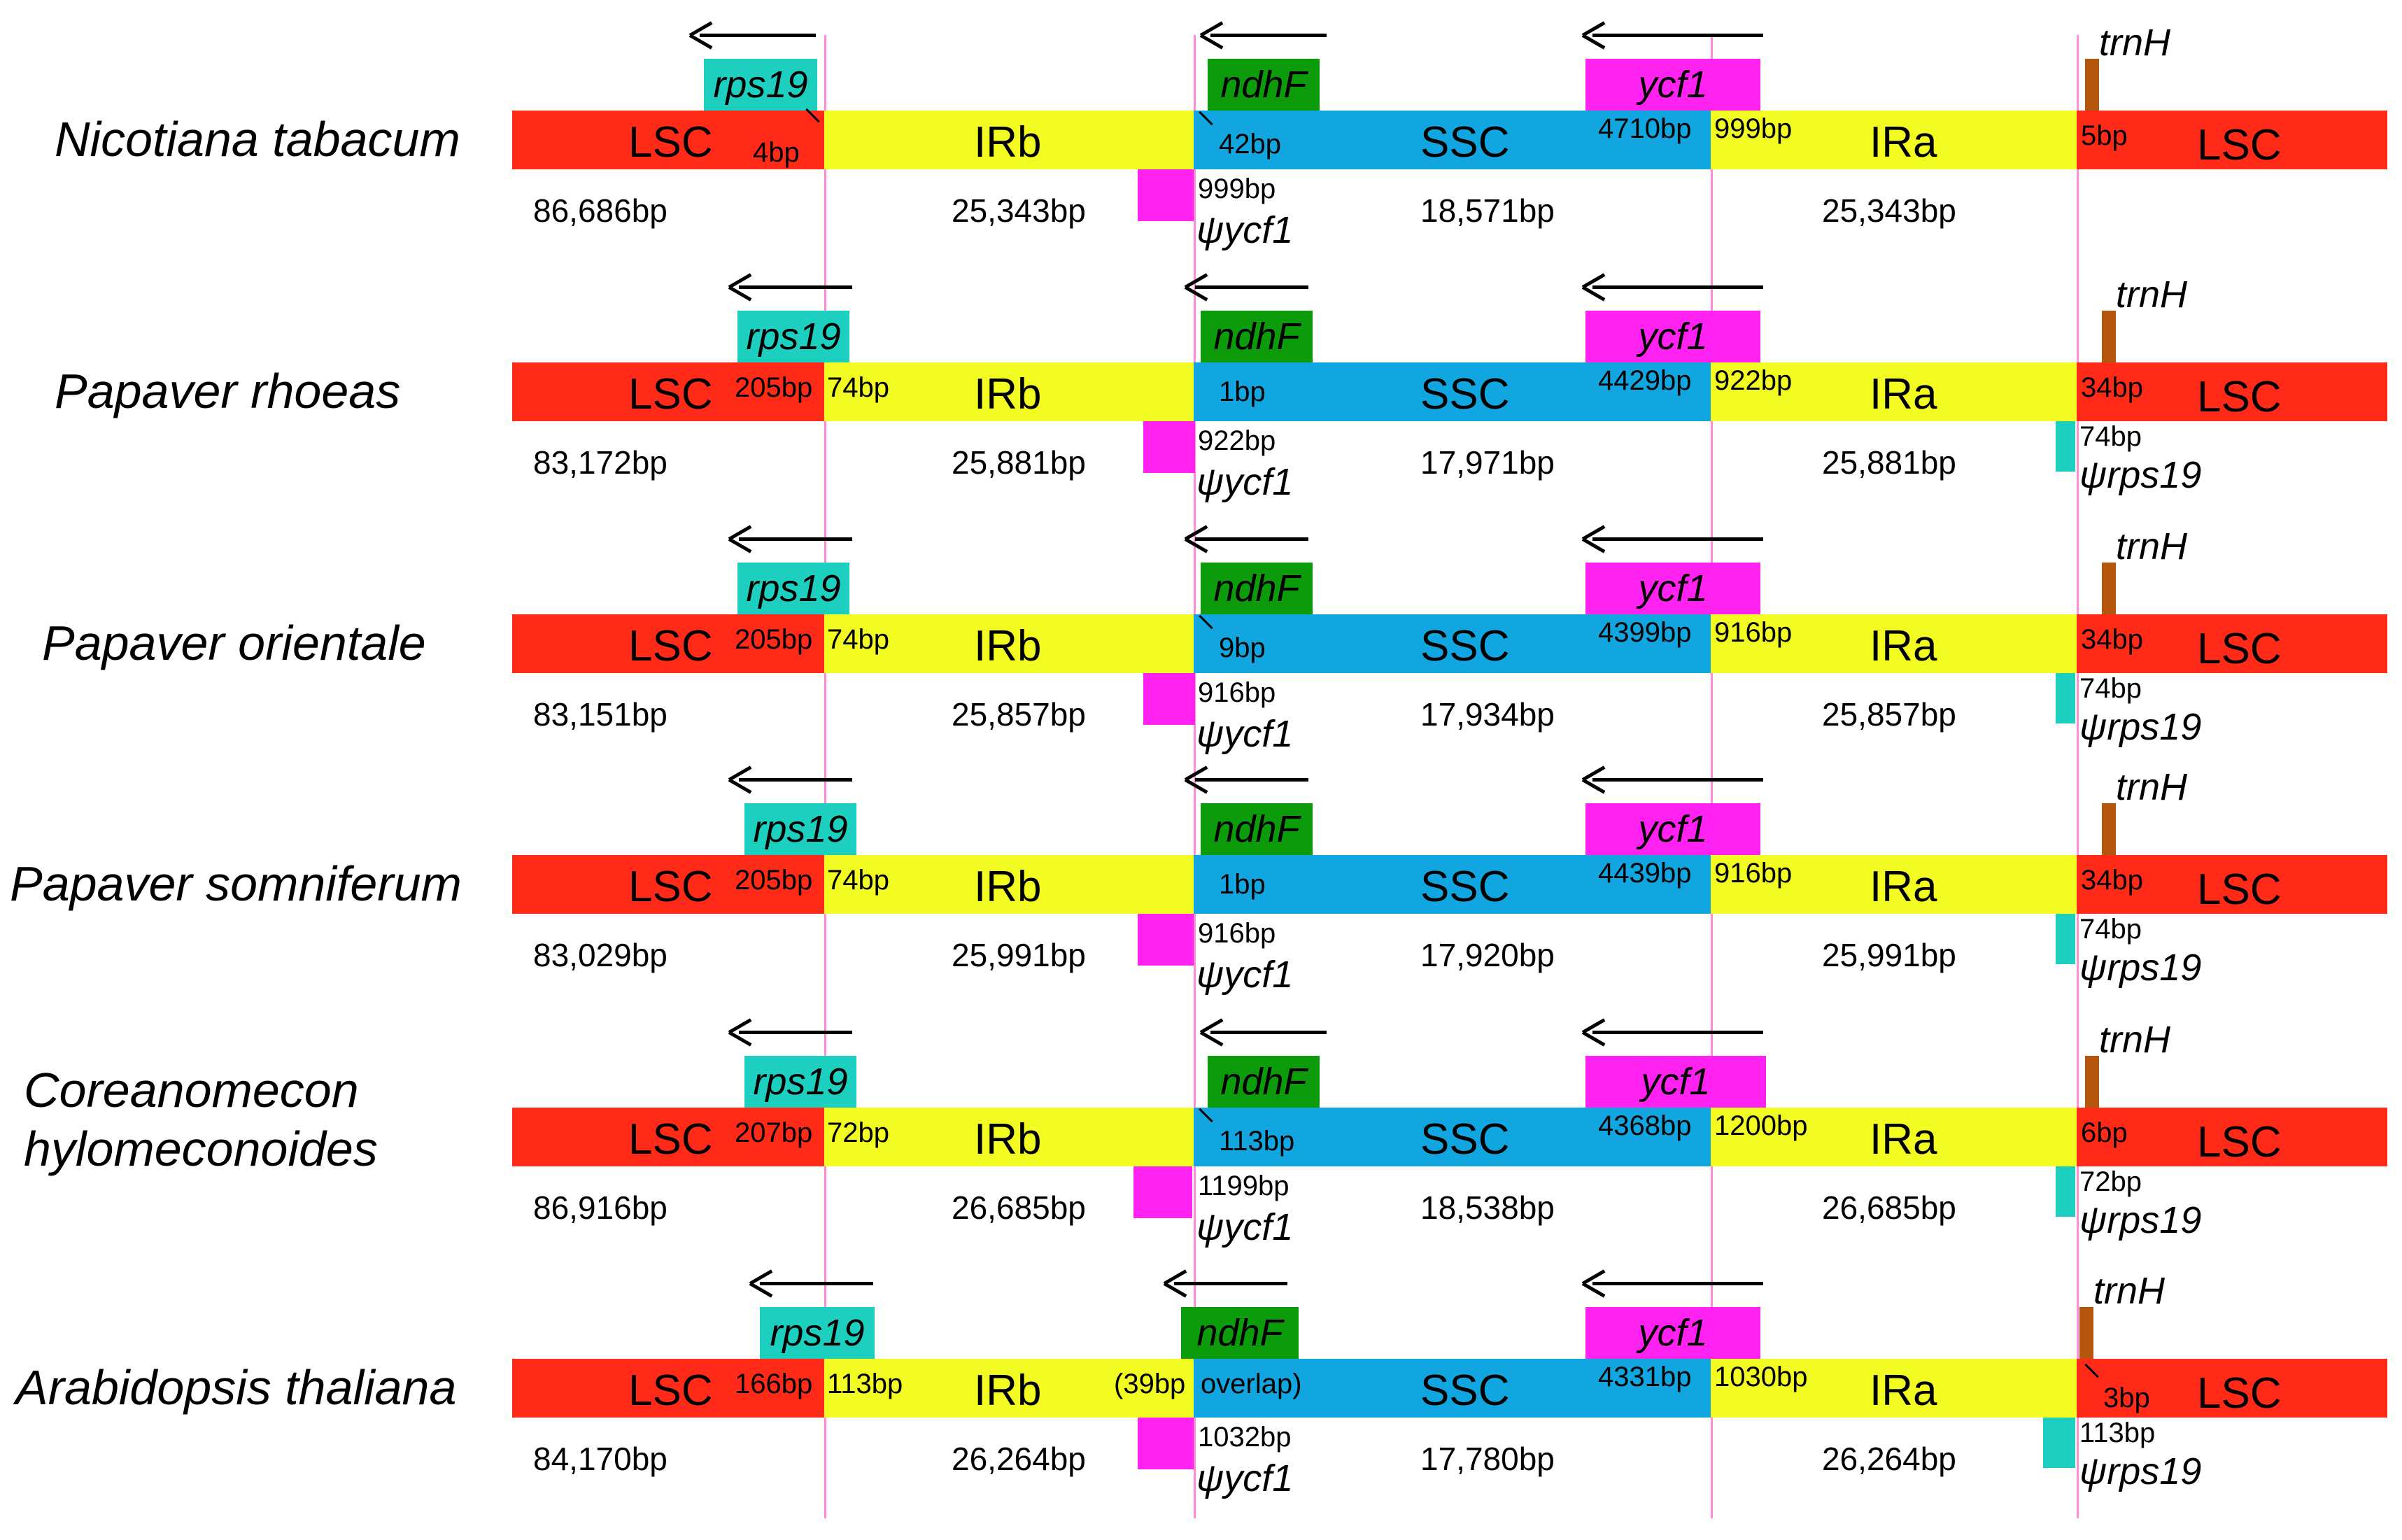  What do you see at coordinates (774, 387) in the screenshot?
I see `lsc-irb-left-bp: 205bp` at bounding box center [774, 387].